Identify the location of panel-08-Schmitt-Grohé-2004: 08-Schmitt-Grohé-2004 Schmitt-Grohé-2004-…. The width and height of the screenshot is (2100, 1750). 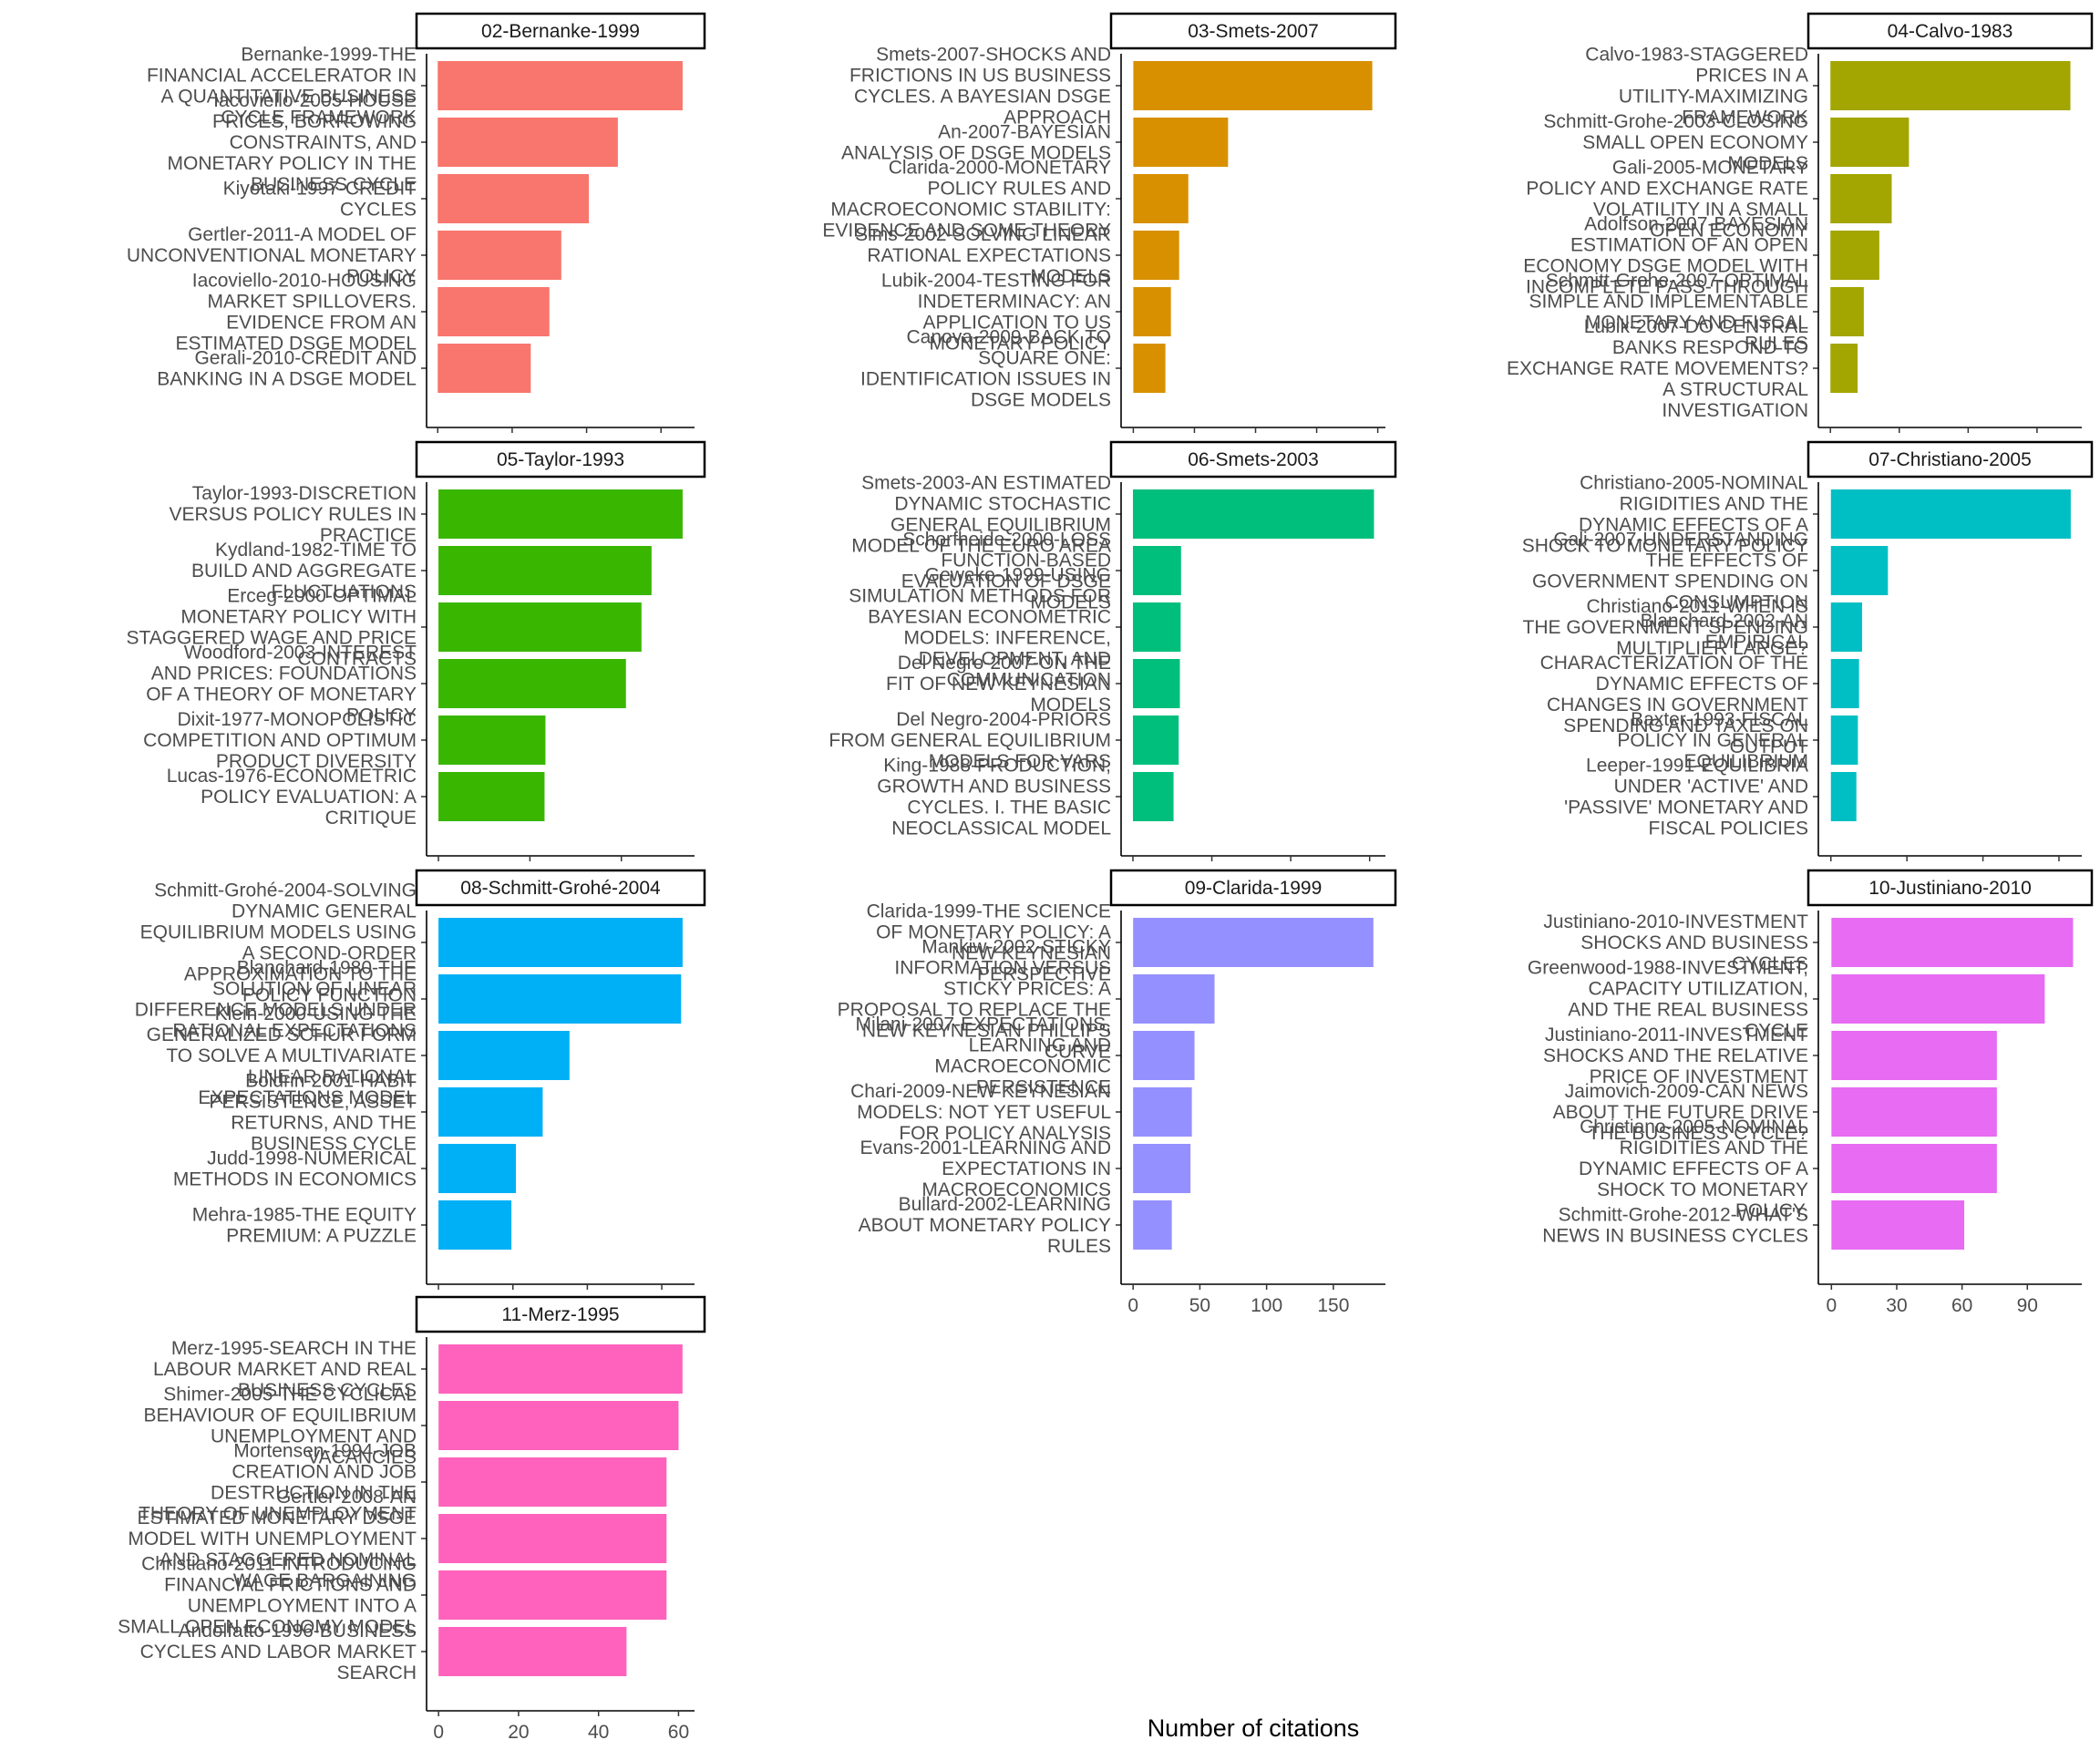
(421, 1092).